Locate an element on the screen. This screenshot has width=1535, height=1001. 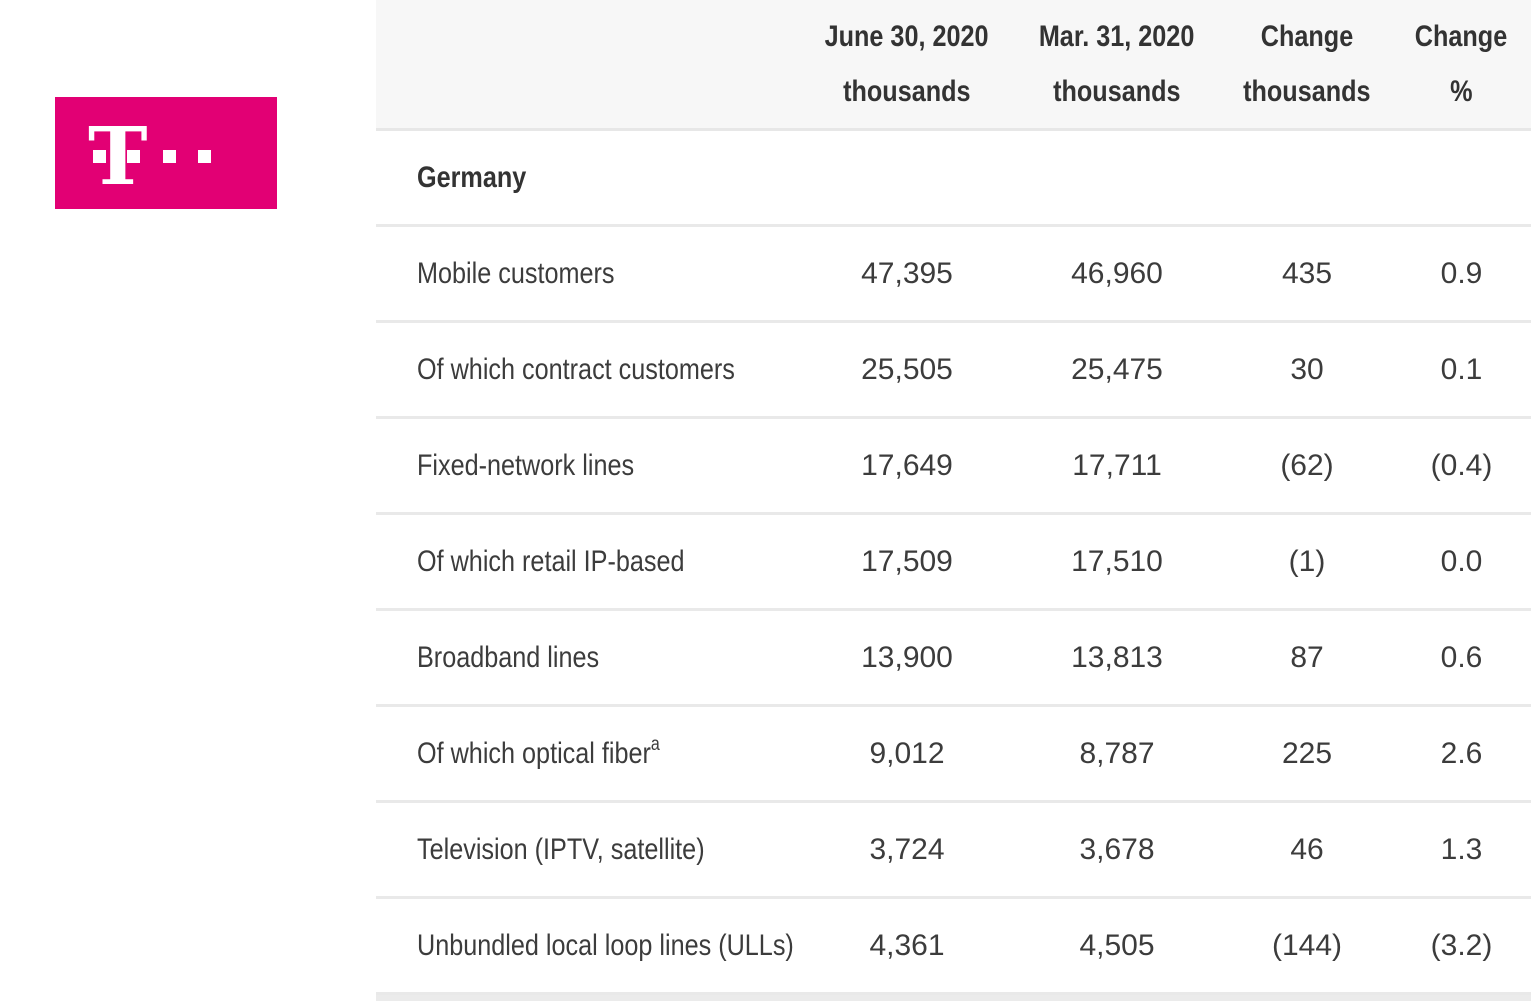
value-change-thousands: 30 is located at coordinates (1307, 369).